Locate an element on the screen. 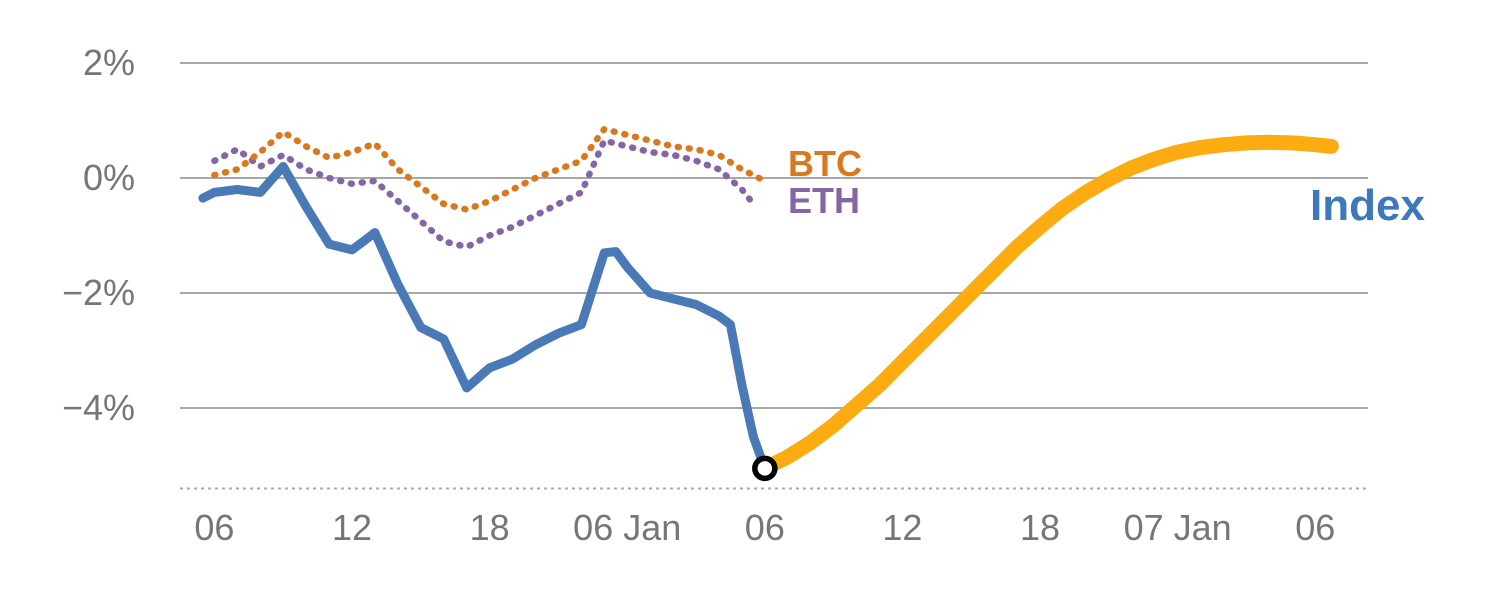 This screenshot has height=600, width=1500. eth-series-label: ETH is located at coordinates (824, 200).